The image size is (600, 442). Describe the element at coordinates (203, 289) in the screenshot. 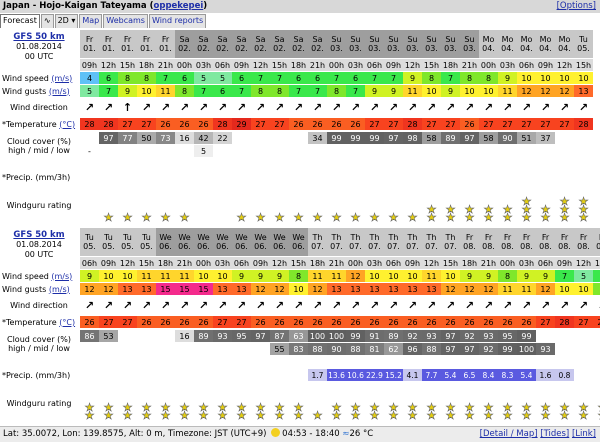

I see `wind-gust-cell: 15` at that location.